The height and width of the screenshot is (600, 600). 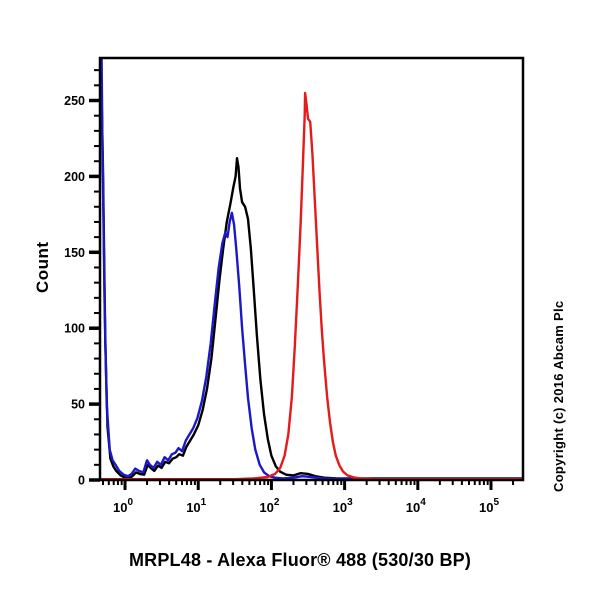 What do you see at coordinates (74, 253) in the screenshot?
I see `y-tick-label: 150` at bounding box center [74, 253].